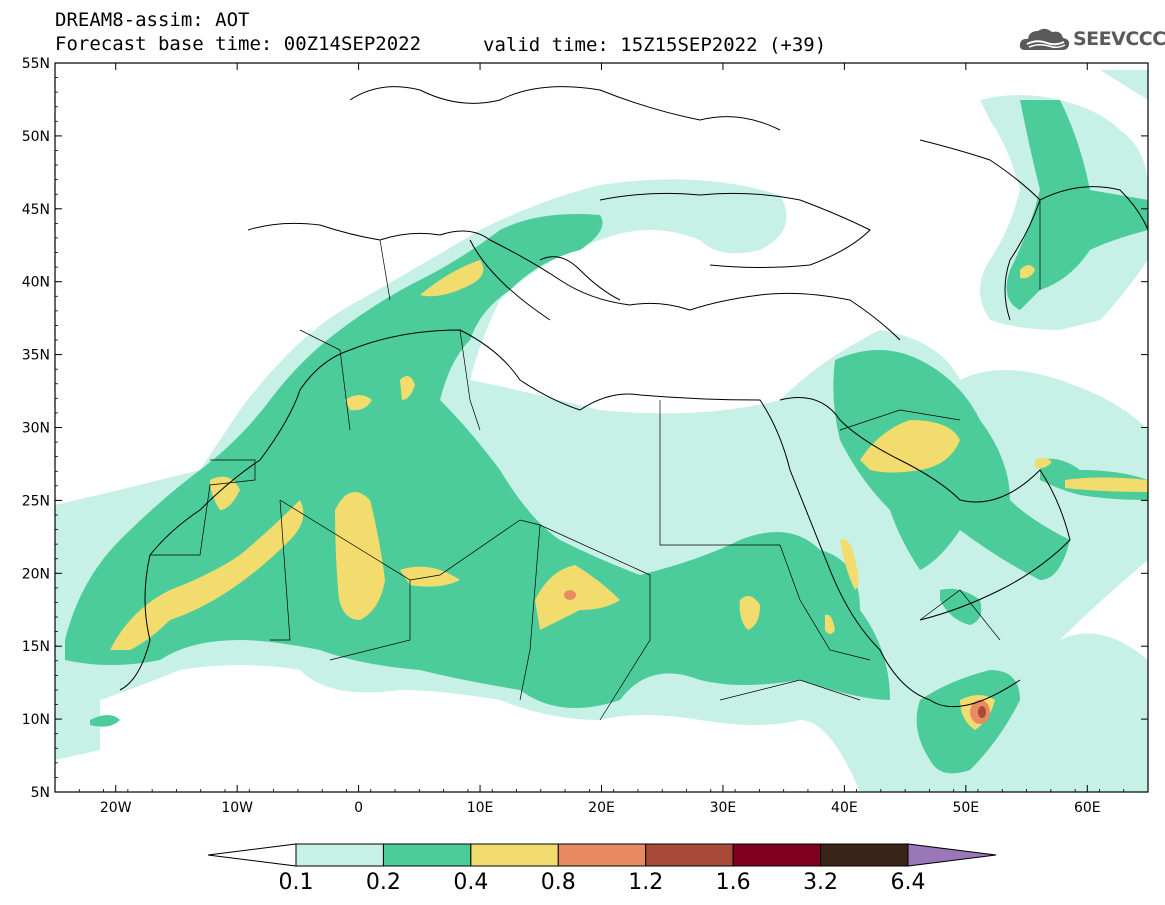 The image size is (1165, 905). I want to click on lon-label: 20W, so click(116, 808).